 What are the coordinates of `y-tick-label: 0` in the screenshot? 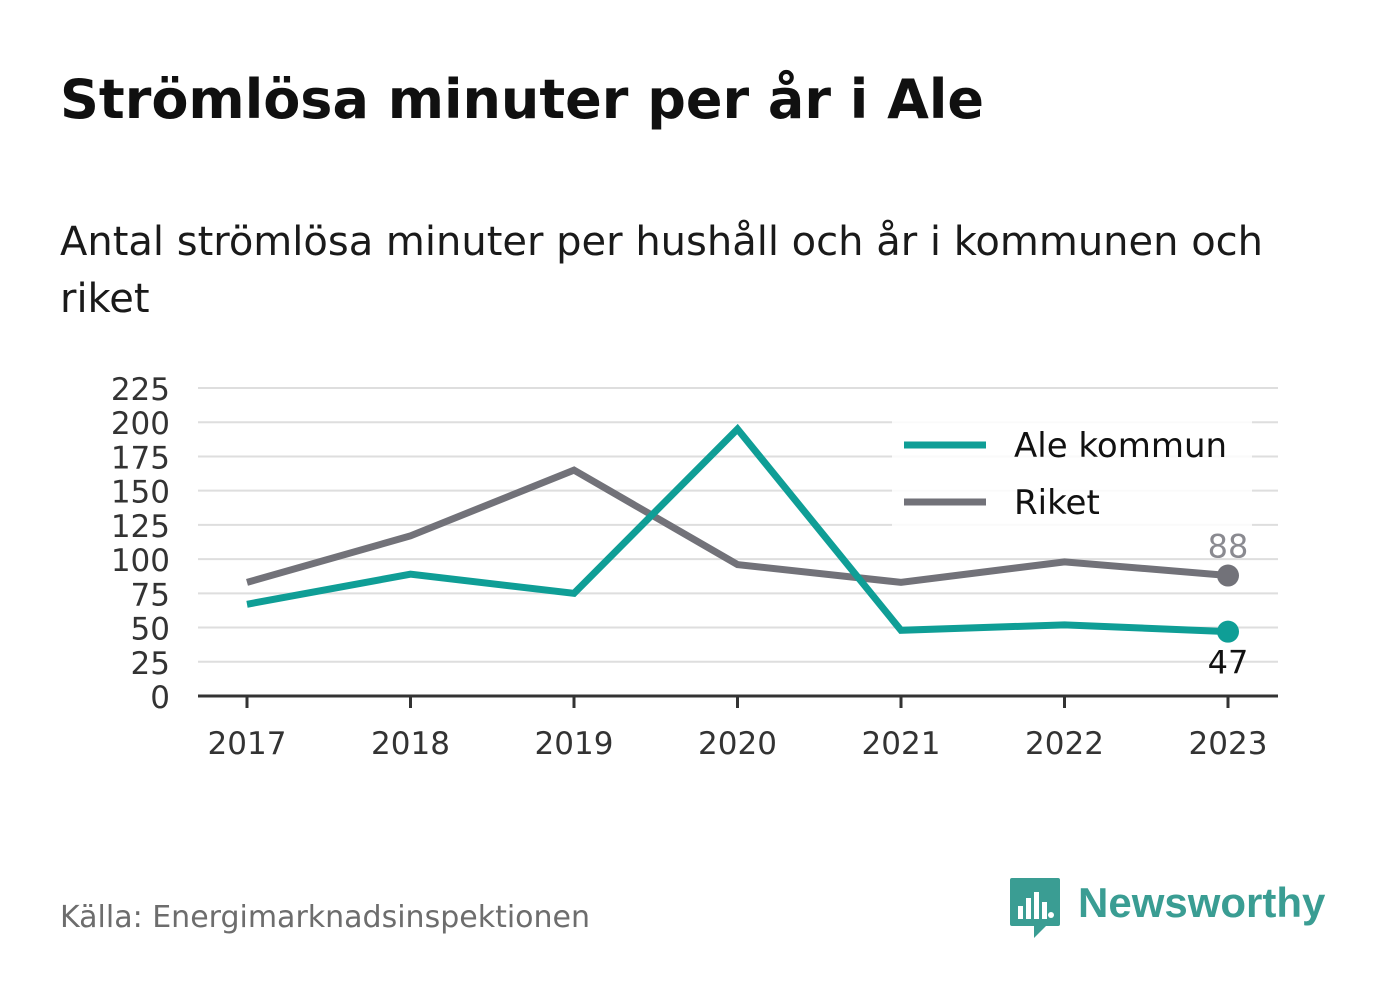 It's located at (160, 698).